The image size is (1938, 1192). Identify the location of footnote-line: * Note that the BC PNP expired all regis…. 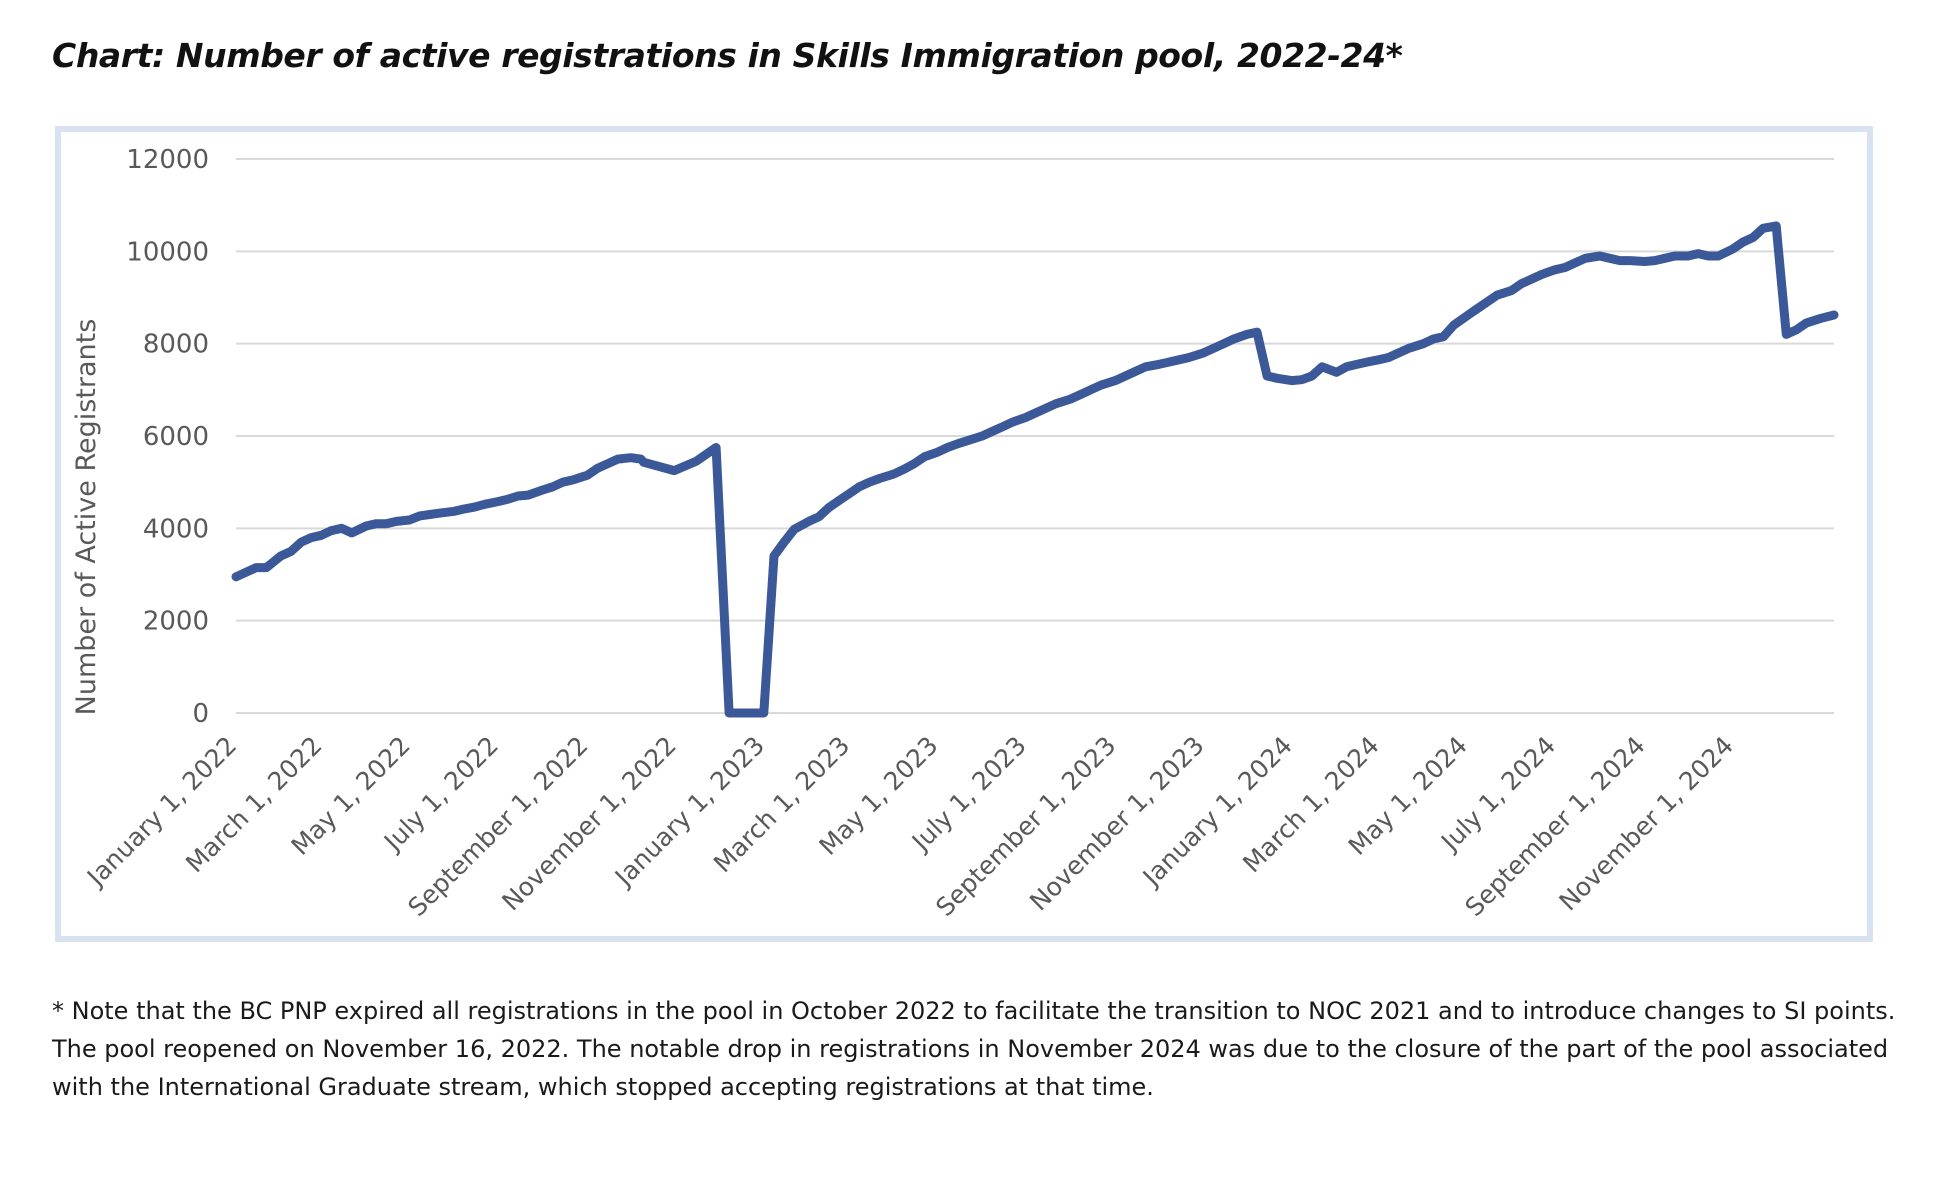
(974, 1011).